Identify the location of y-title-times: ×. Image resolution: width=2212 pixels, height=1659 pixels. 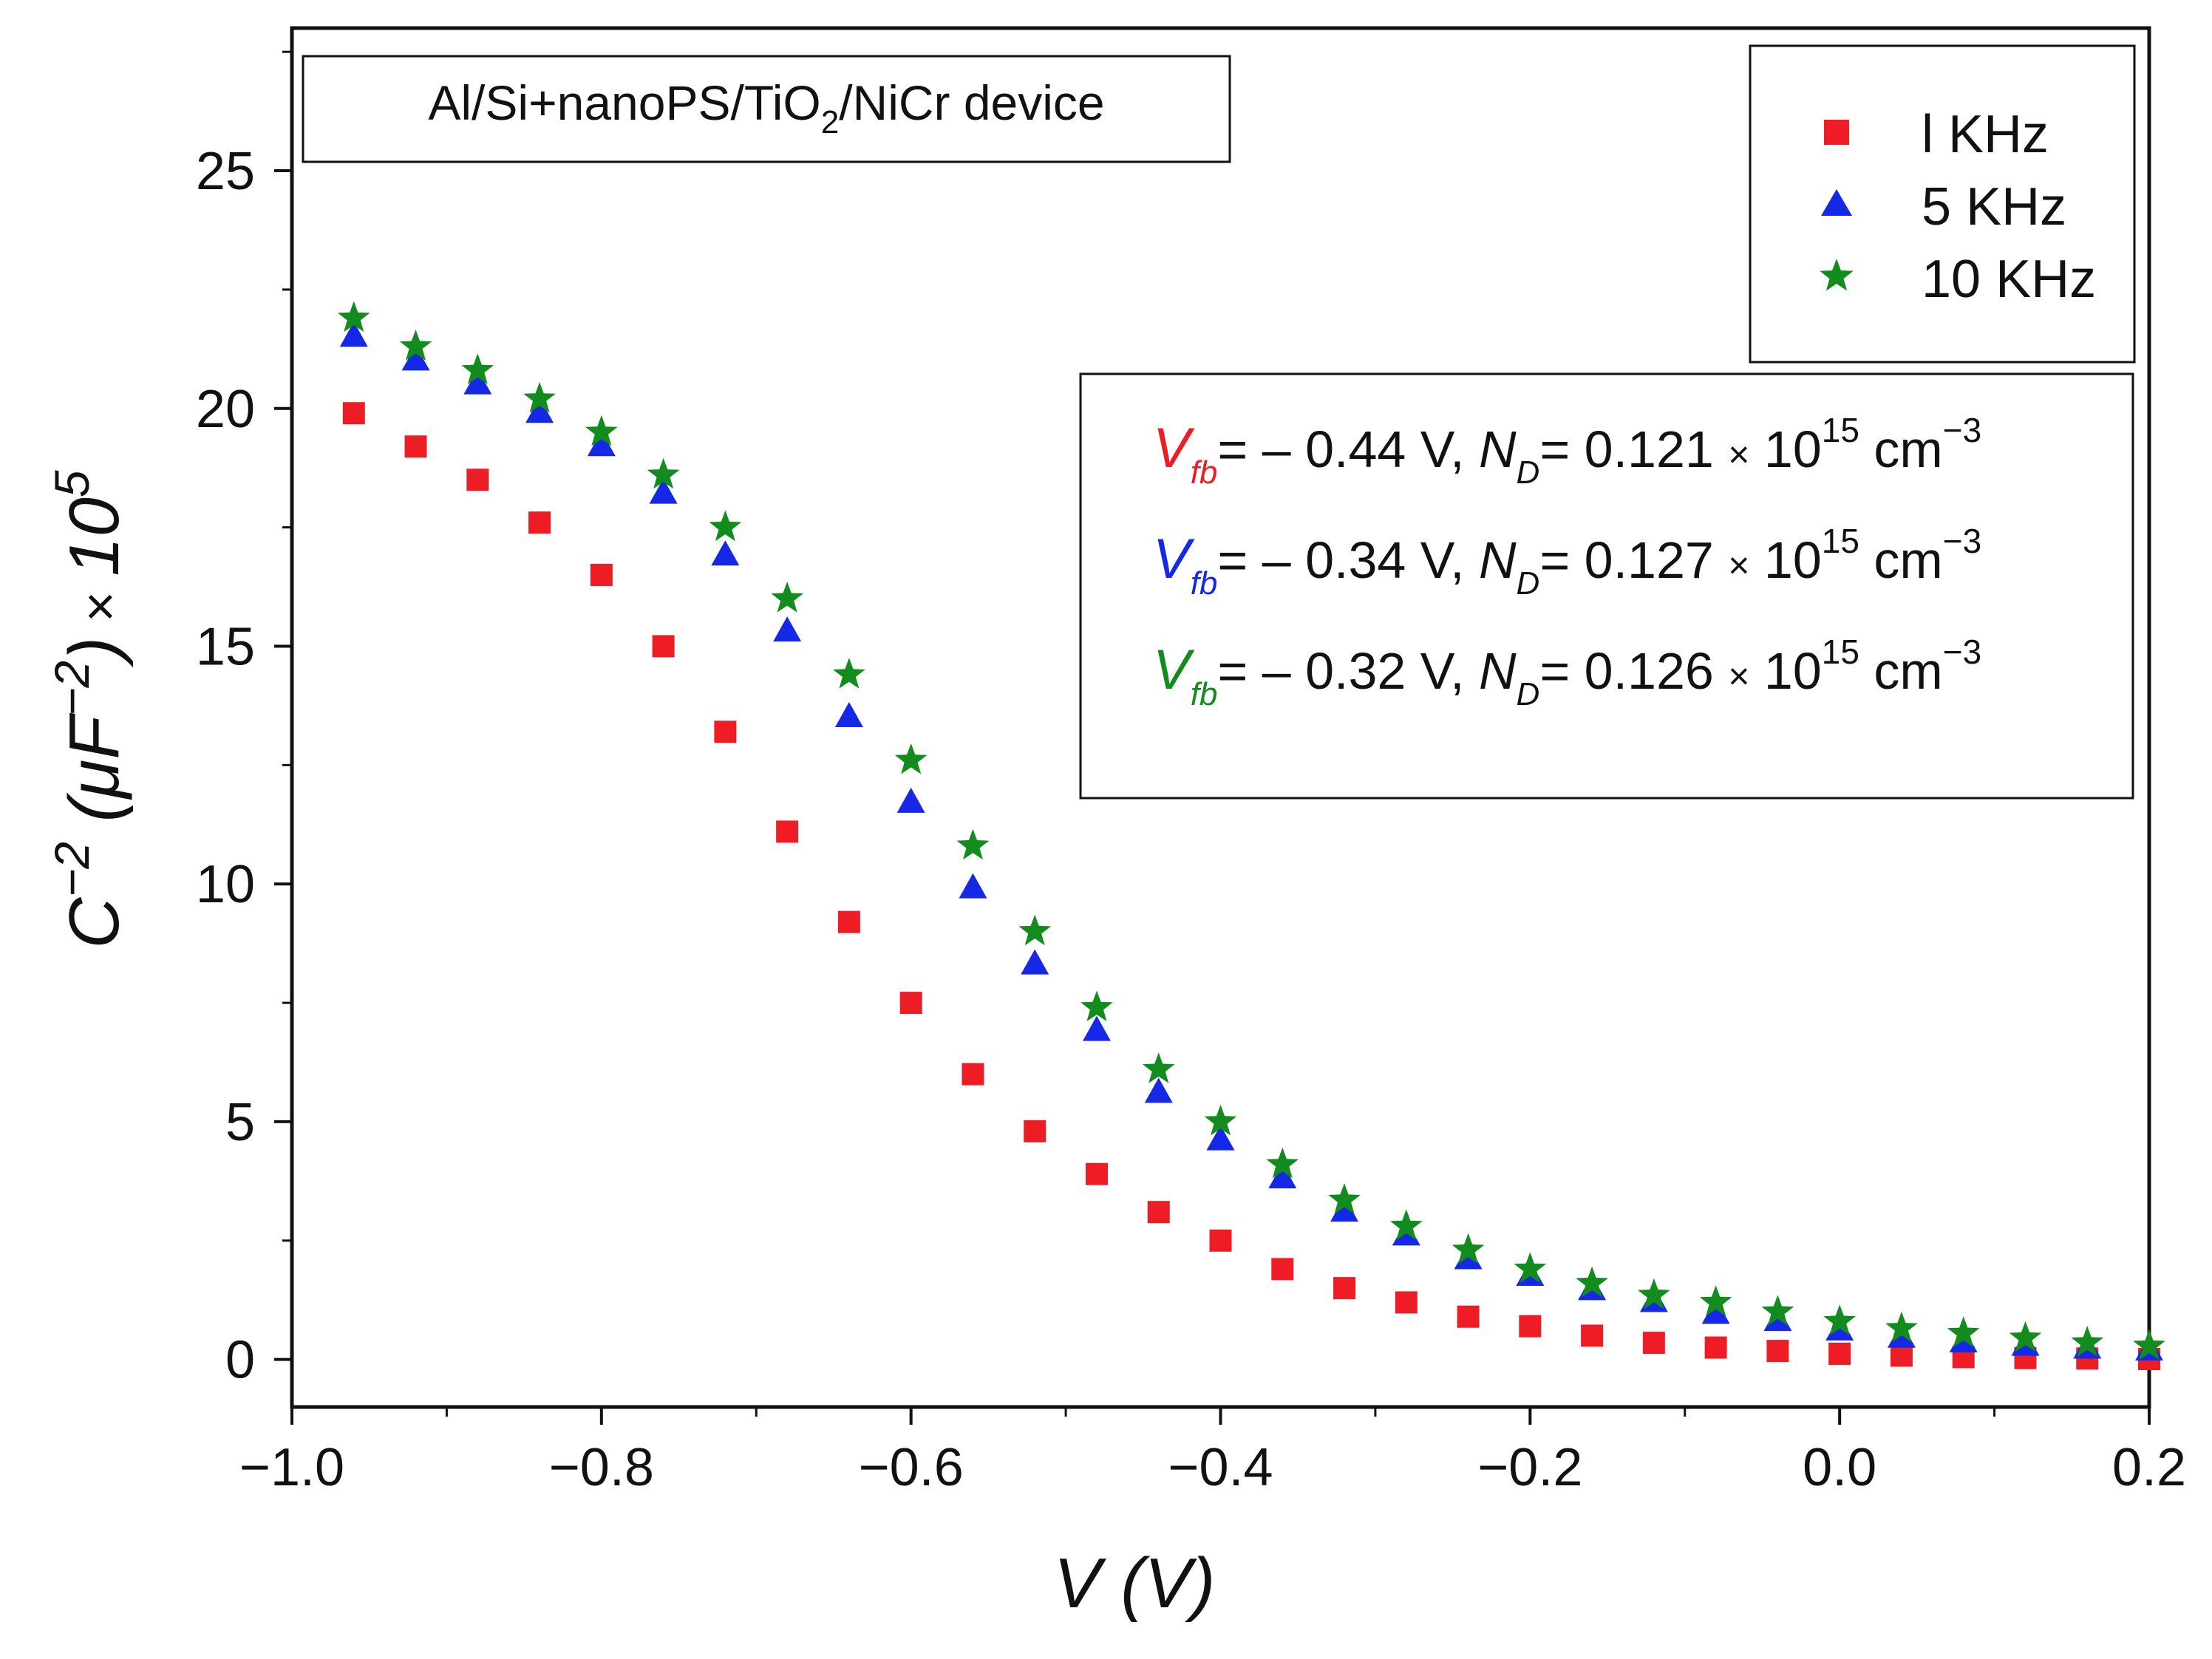
(100, 606).